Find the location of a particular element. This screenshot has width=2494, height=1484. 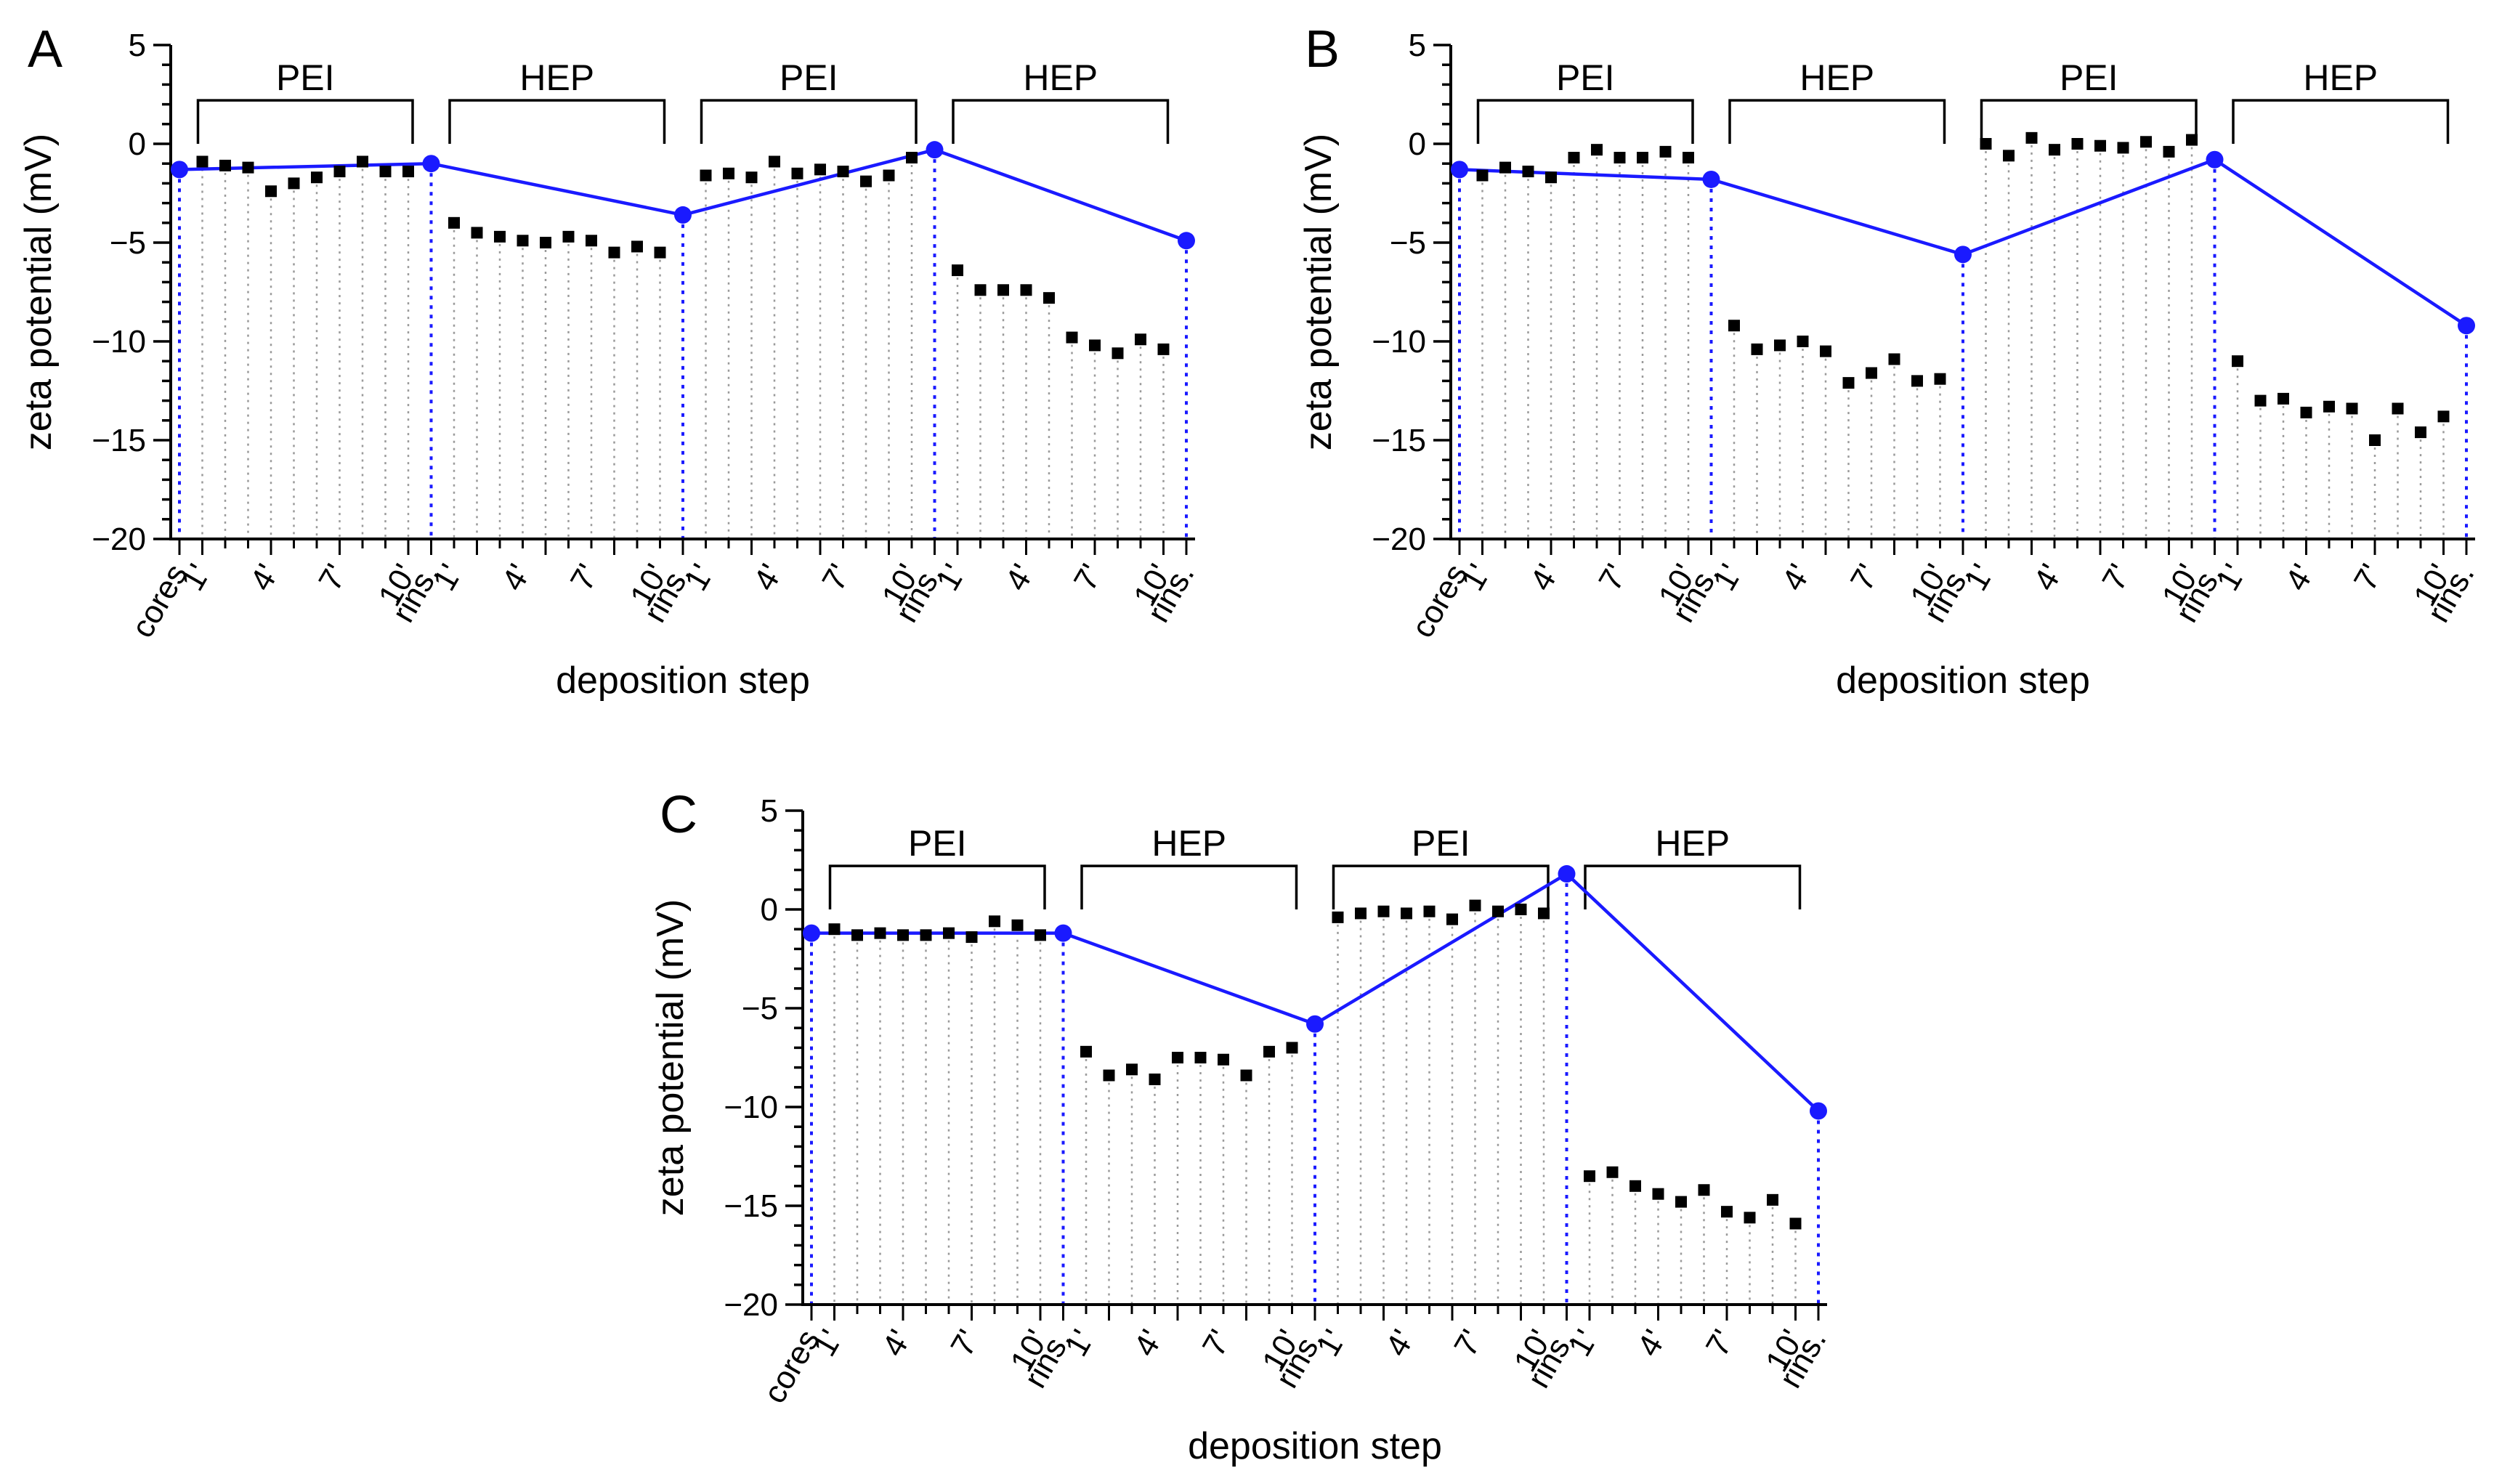

panel-letter: C is located at coordinates (678, 815).